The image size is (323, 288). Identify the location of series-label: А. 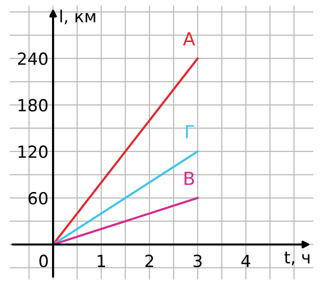
(189, 39).